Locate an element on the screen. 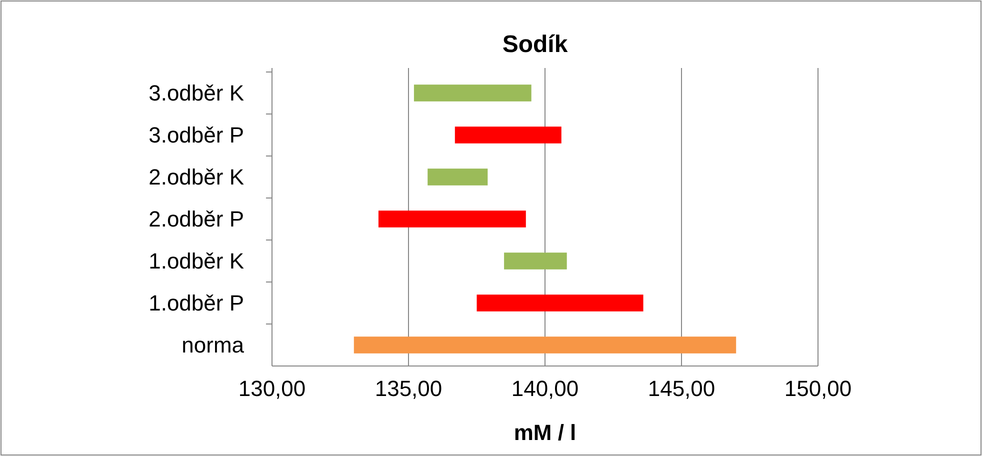 The height and width of the screenshot is (456, 982). x-tick-label: 130,00 is located at coordinates (272, 388).